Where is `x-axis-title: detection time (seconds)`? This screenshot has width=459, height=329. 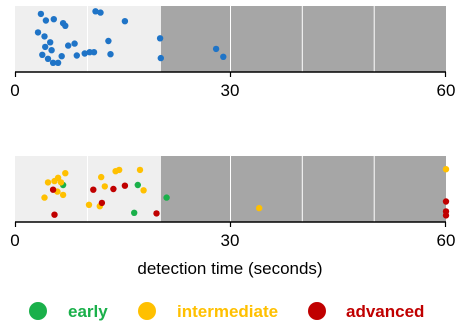 x-axis-title: detection time (seconds) is located at coordinates (229, 268).